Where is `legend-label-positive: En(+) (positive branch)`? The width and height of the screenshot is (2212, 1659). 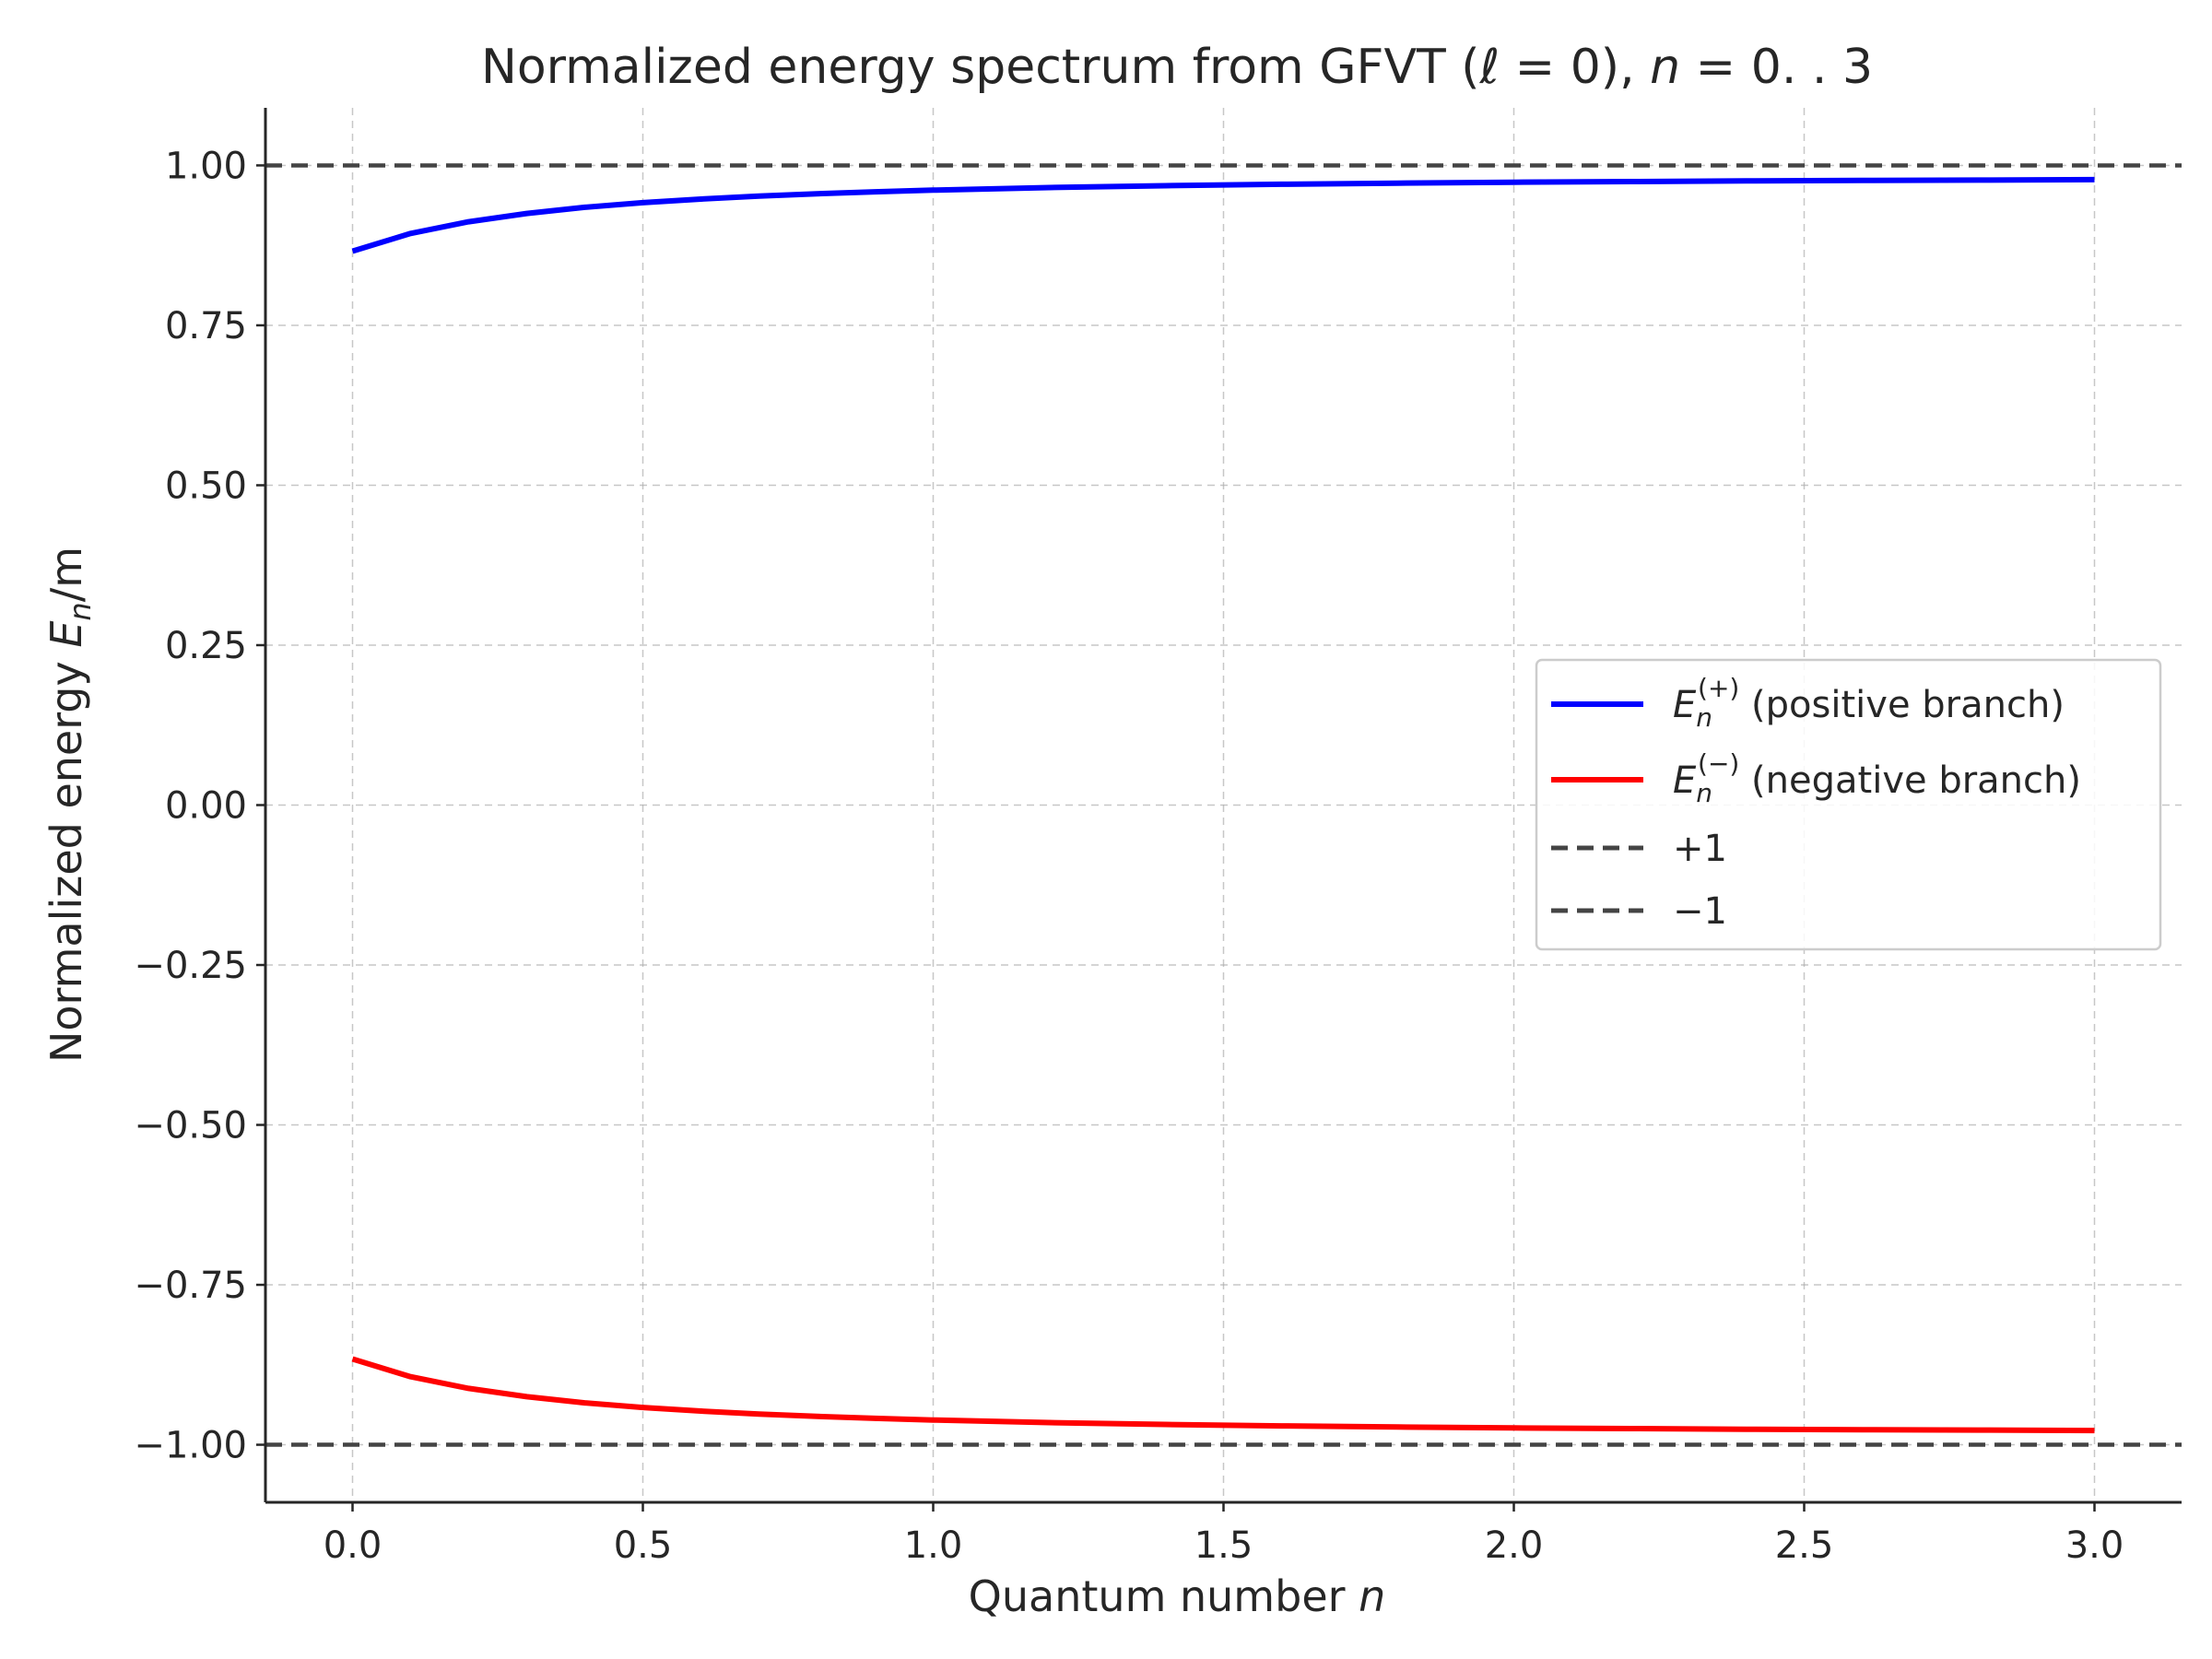 legend-label-positive: En(+) (positive branch) is located at coordinates (1869, 703).